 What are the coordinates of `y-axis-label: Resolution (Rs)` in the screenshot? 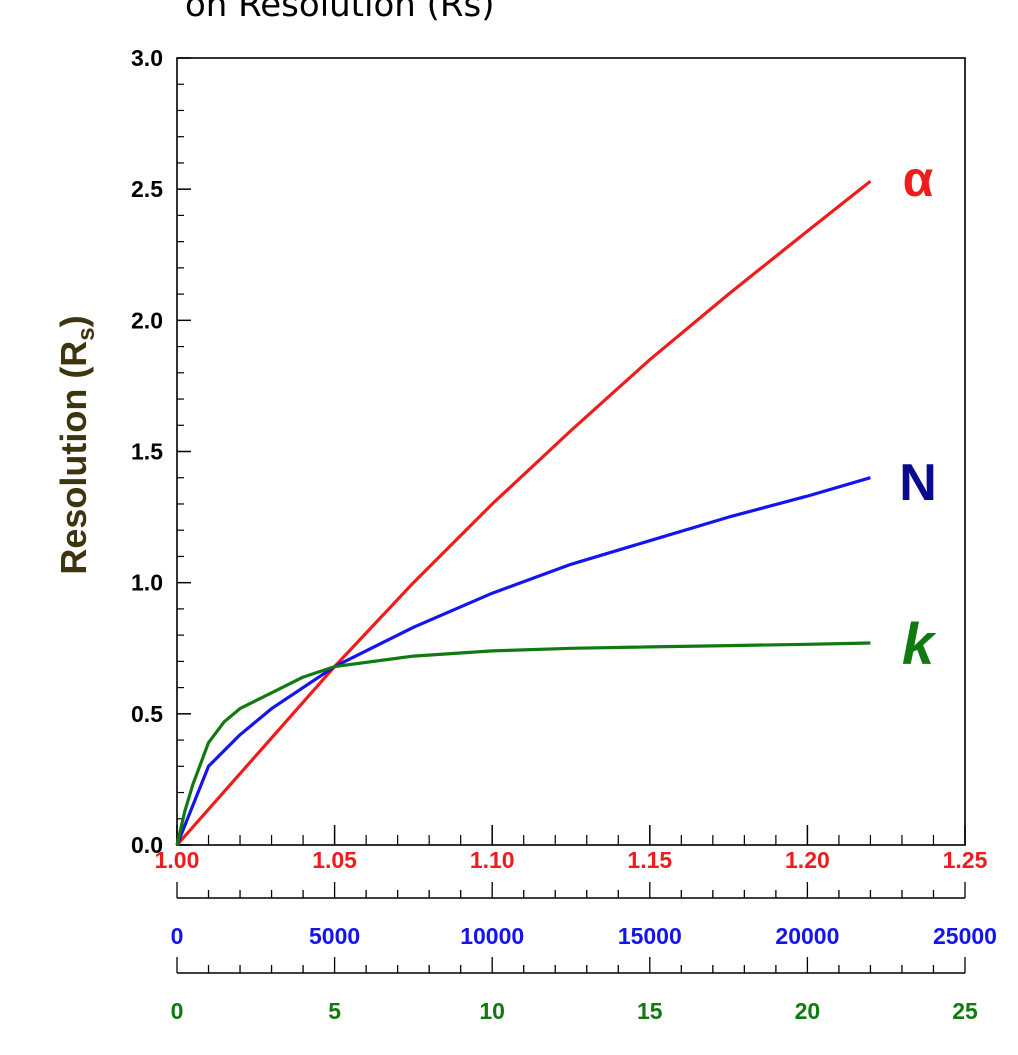 It's located at (76, 444).